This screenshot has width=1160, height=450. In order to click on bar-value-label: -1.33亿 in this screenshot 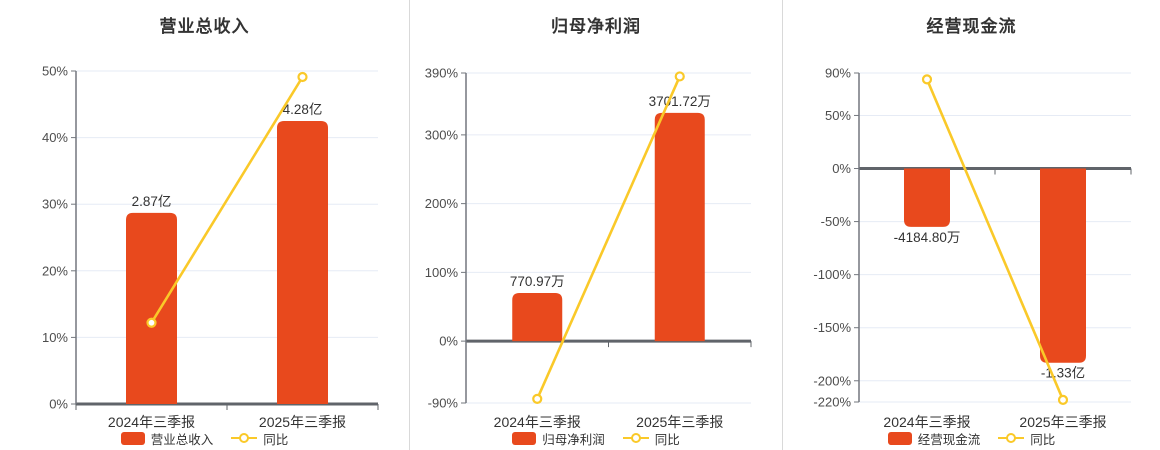, I will do `click(1063, 373)`.